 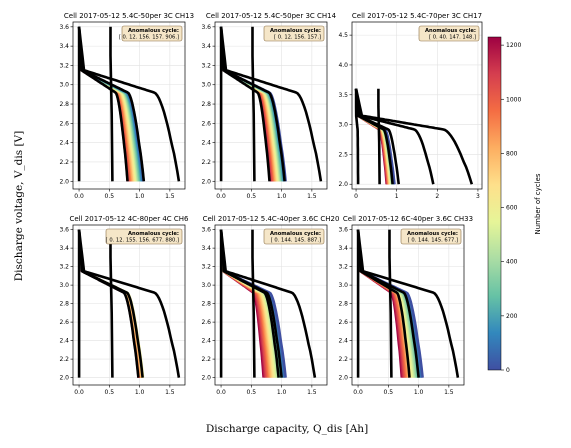 What do you see at coordinates (343, 35) in the screenshot?
I see `y-tick-label: 4.5` at bounding box center [343, 35].